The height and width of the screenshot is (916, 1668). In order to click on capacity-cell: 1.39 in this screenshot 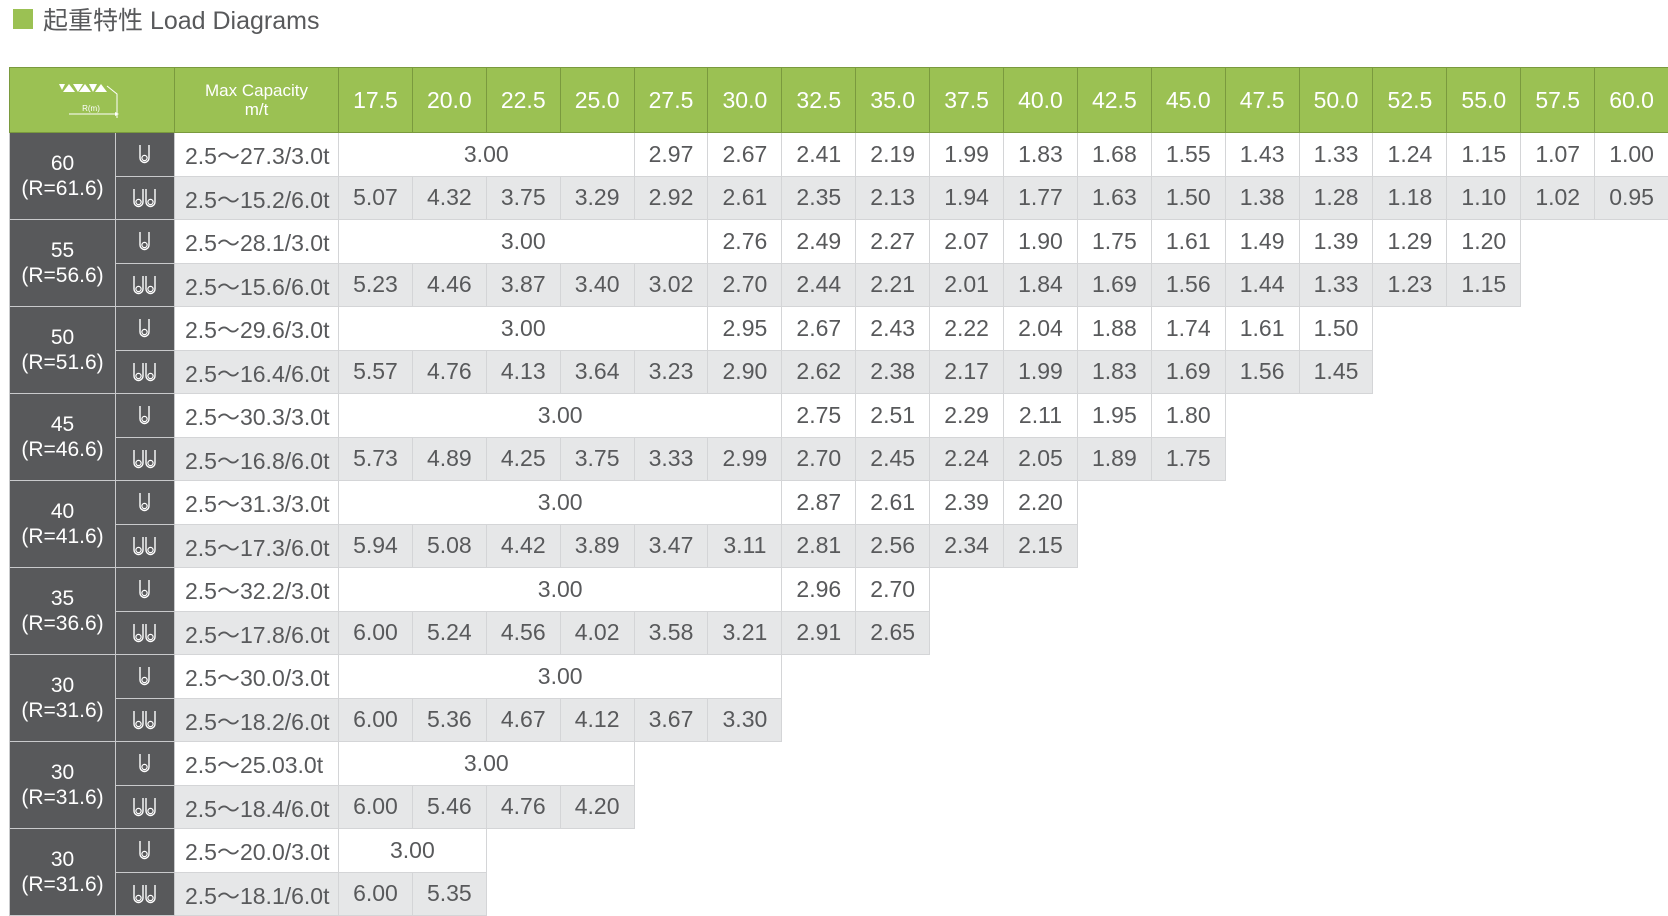, I will do `click(1336, 241)`.